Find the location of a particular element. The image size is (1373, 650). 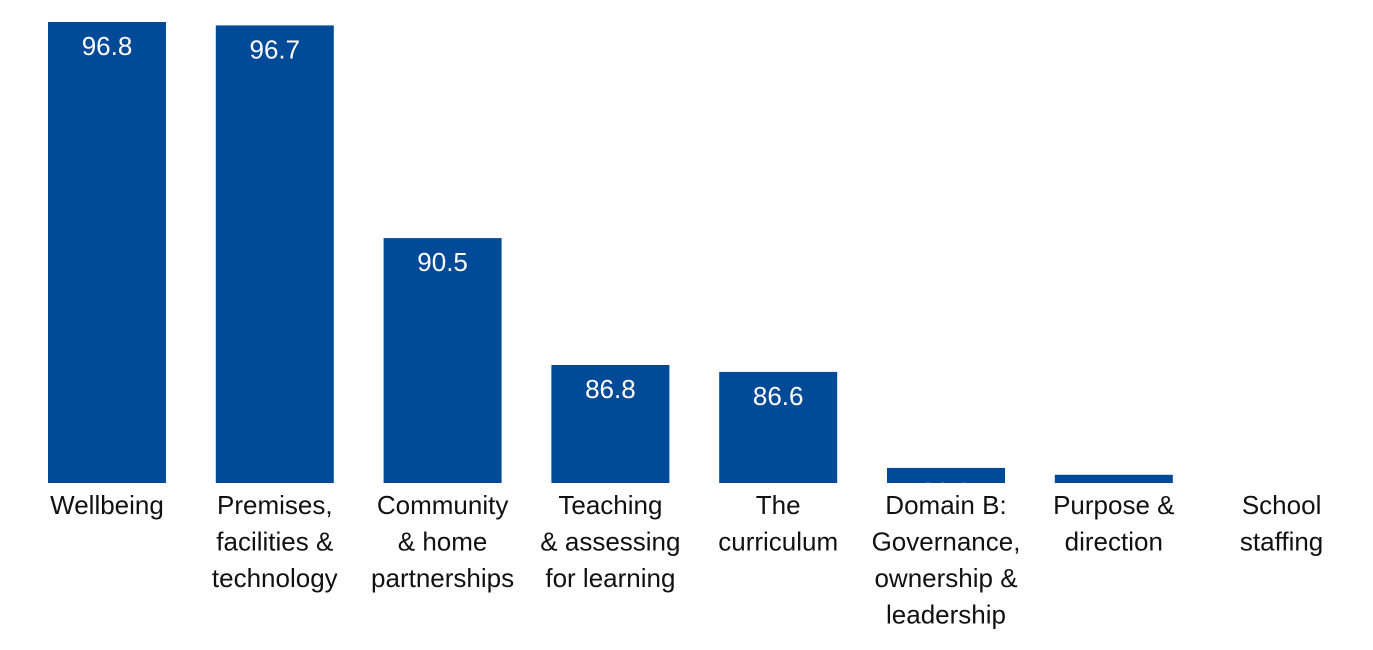

category-label-line: staffing is located at coordinates (1281, 542).